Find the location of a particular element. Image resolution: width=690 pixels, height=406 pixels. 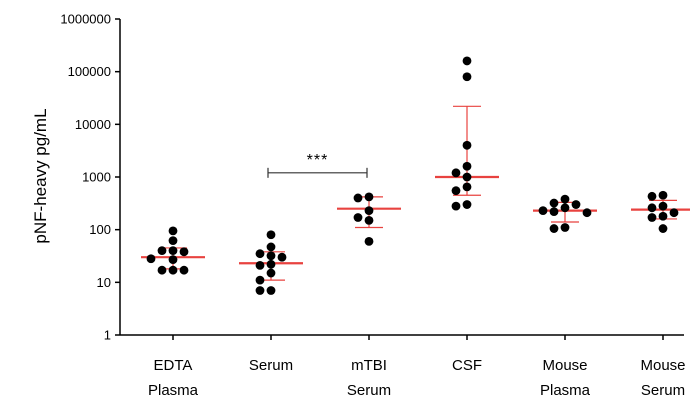

significance-annotation: *** is located at coordinates (317, 165).